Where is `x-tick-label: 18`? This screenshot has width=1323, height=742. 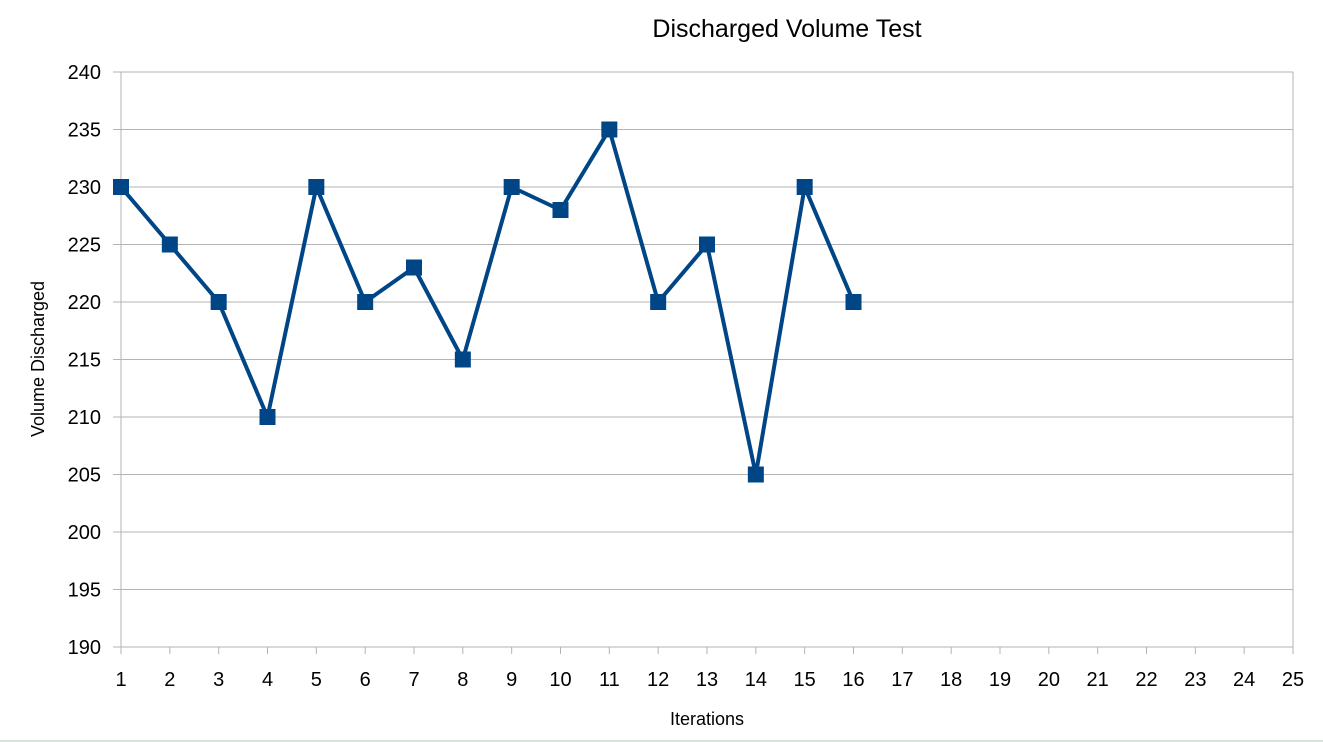
x-tick-label: 18 is located at coordinates (951, 680).